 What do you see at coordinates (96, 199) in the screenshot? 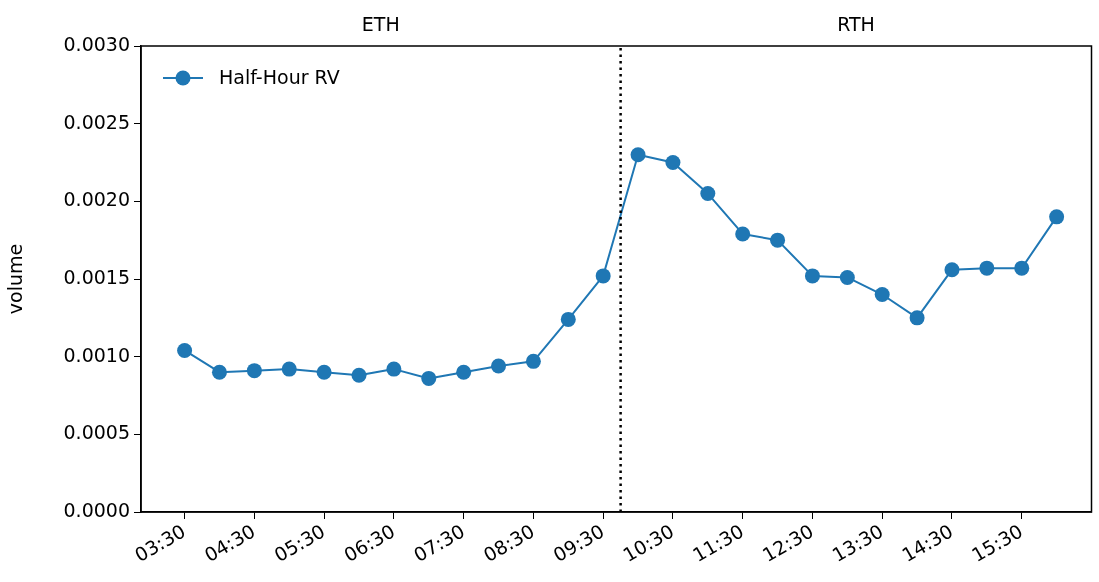
I see `y-tick-label: 0.0020` at bounding box center [96, 199].